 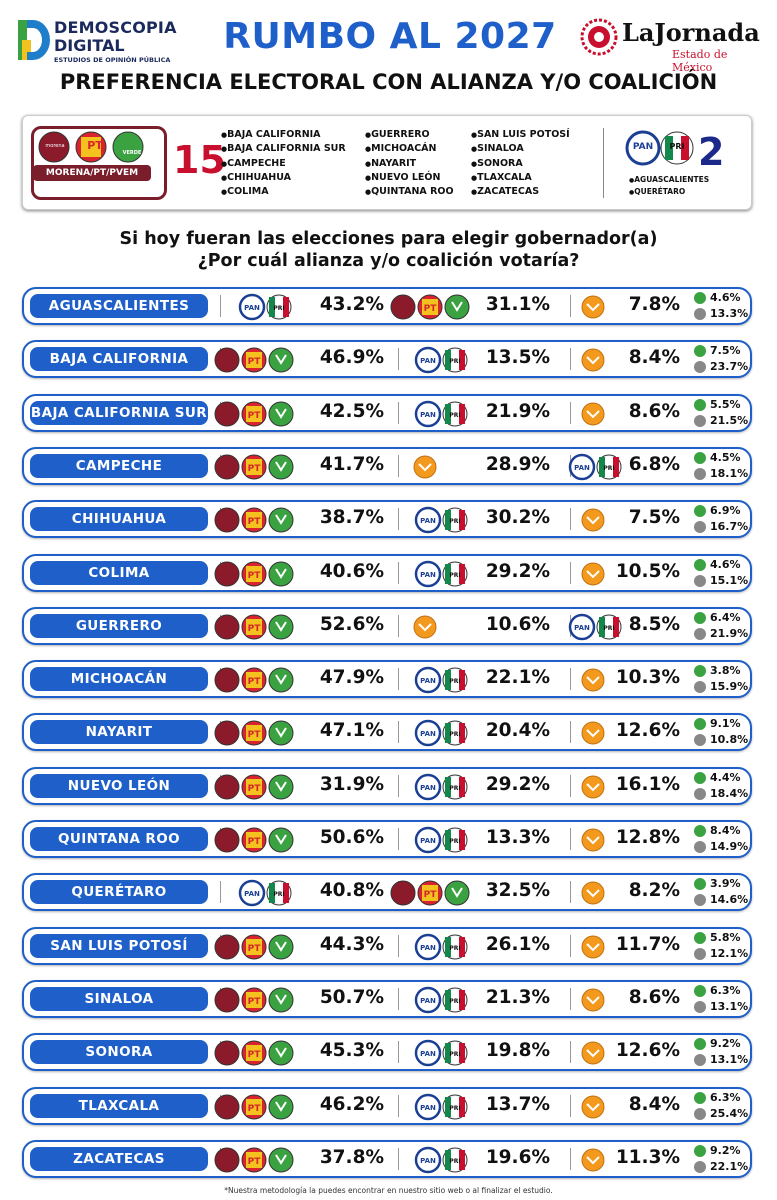 I want to click on percentage-1: 42.5%, so click(x=351, y=411).